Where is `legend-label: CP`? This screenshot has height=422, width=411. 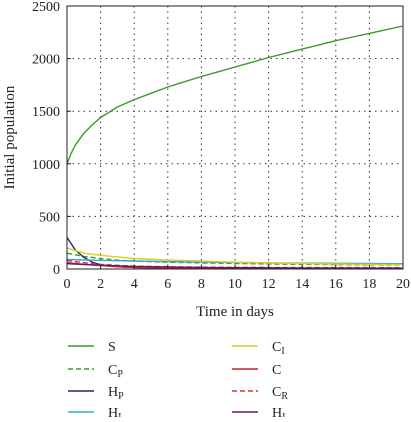
legend-label: CP is located at coordinates (115, 371).